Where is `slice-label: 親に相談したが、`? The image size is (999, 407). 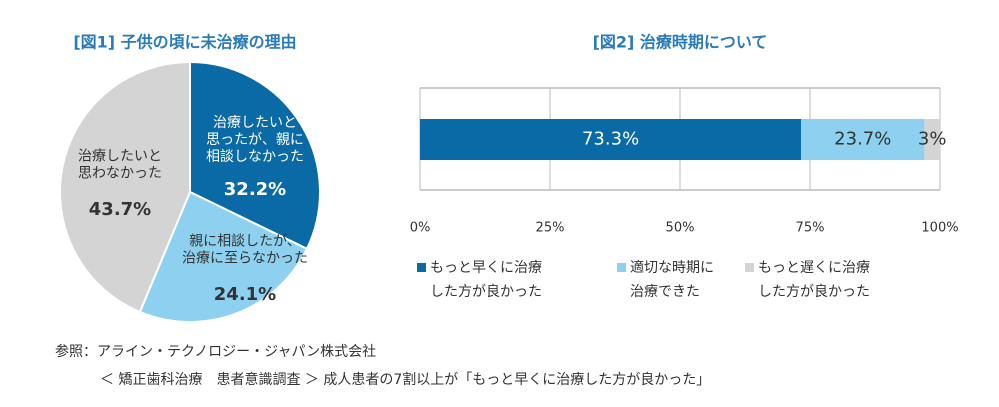 slice-label: 親に相談したが、 is located at coordinates (245, 242).